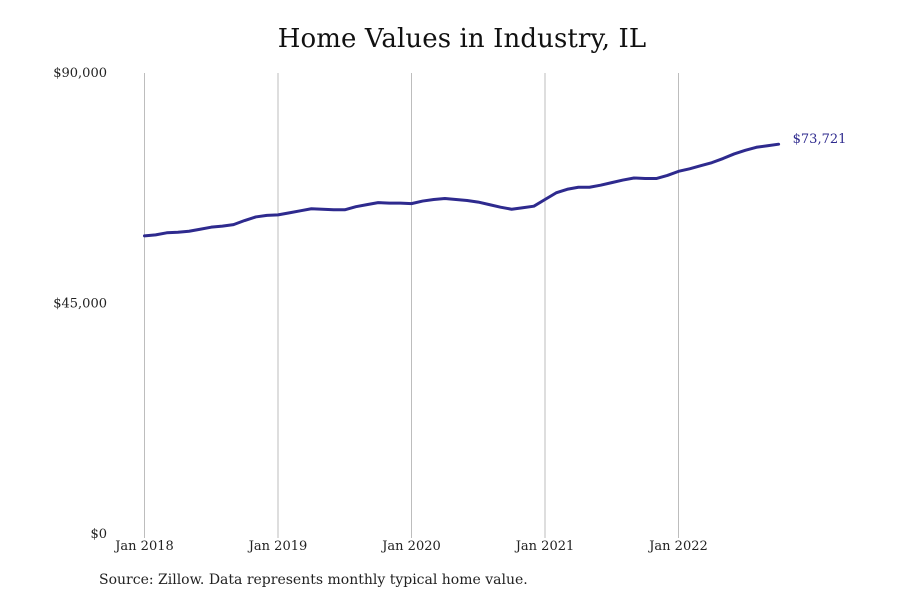 The height and width of the screenshot is (600, 900). I want to click on y-tick-label: $0, so click(98, 534).